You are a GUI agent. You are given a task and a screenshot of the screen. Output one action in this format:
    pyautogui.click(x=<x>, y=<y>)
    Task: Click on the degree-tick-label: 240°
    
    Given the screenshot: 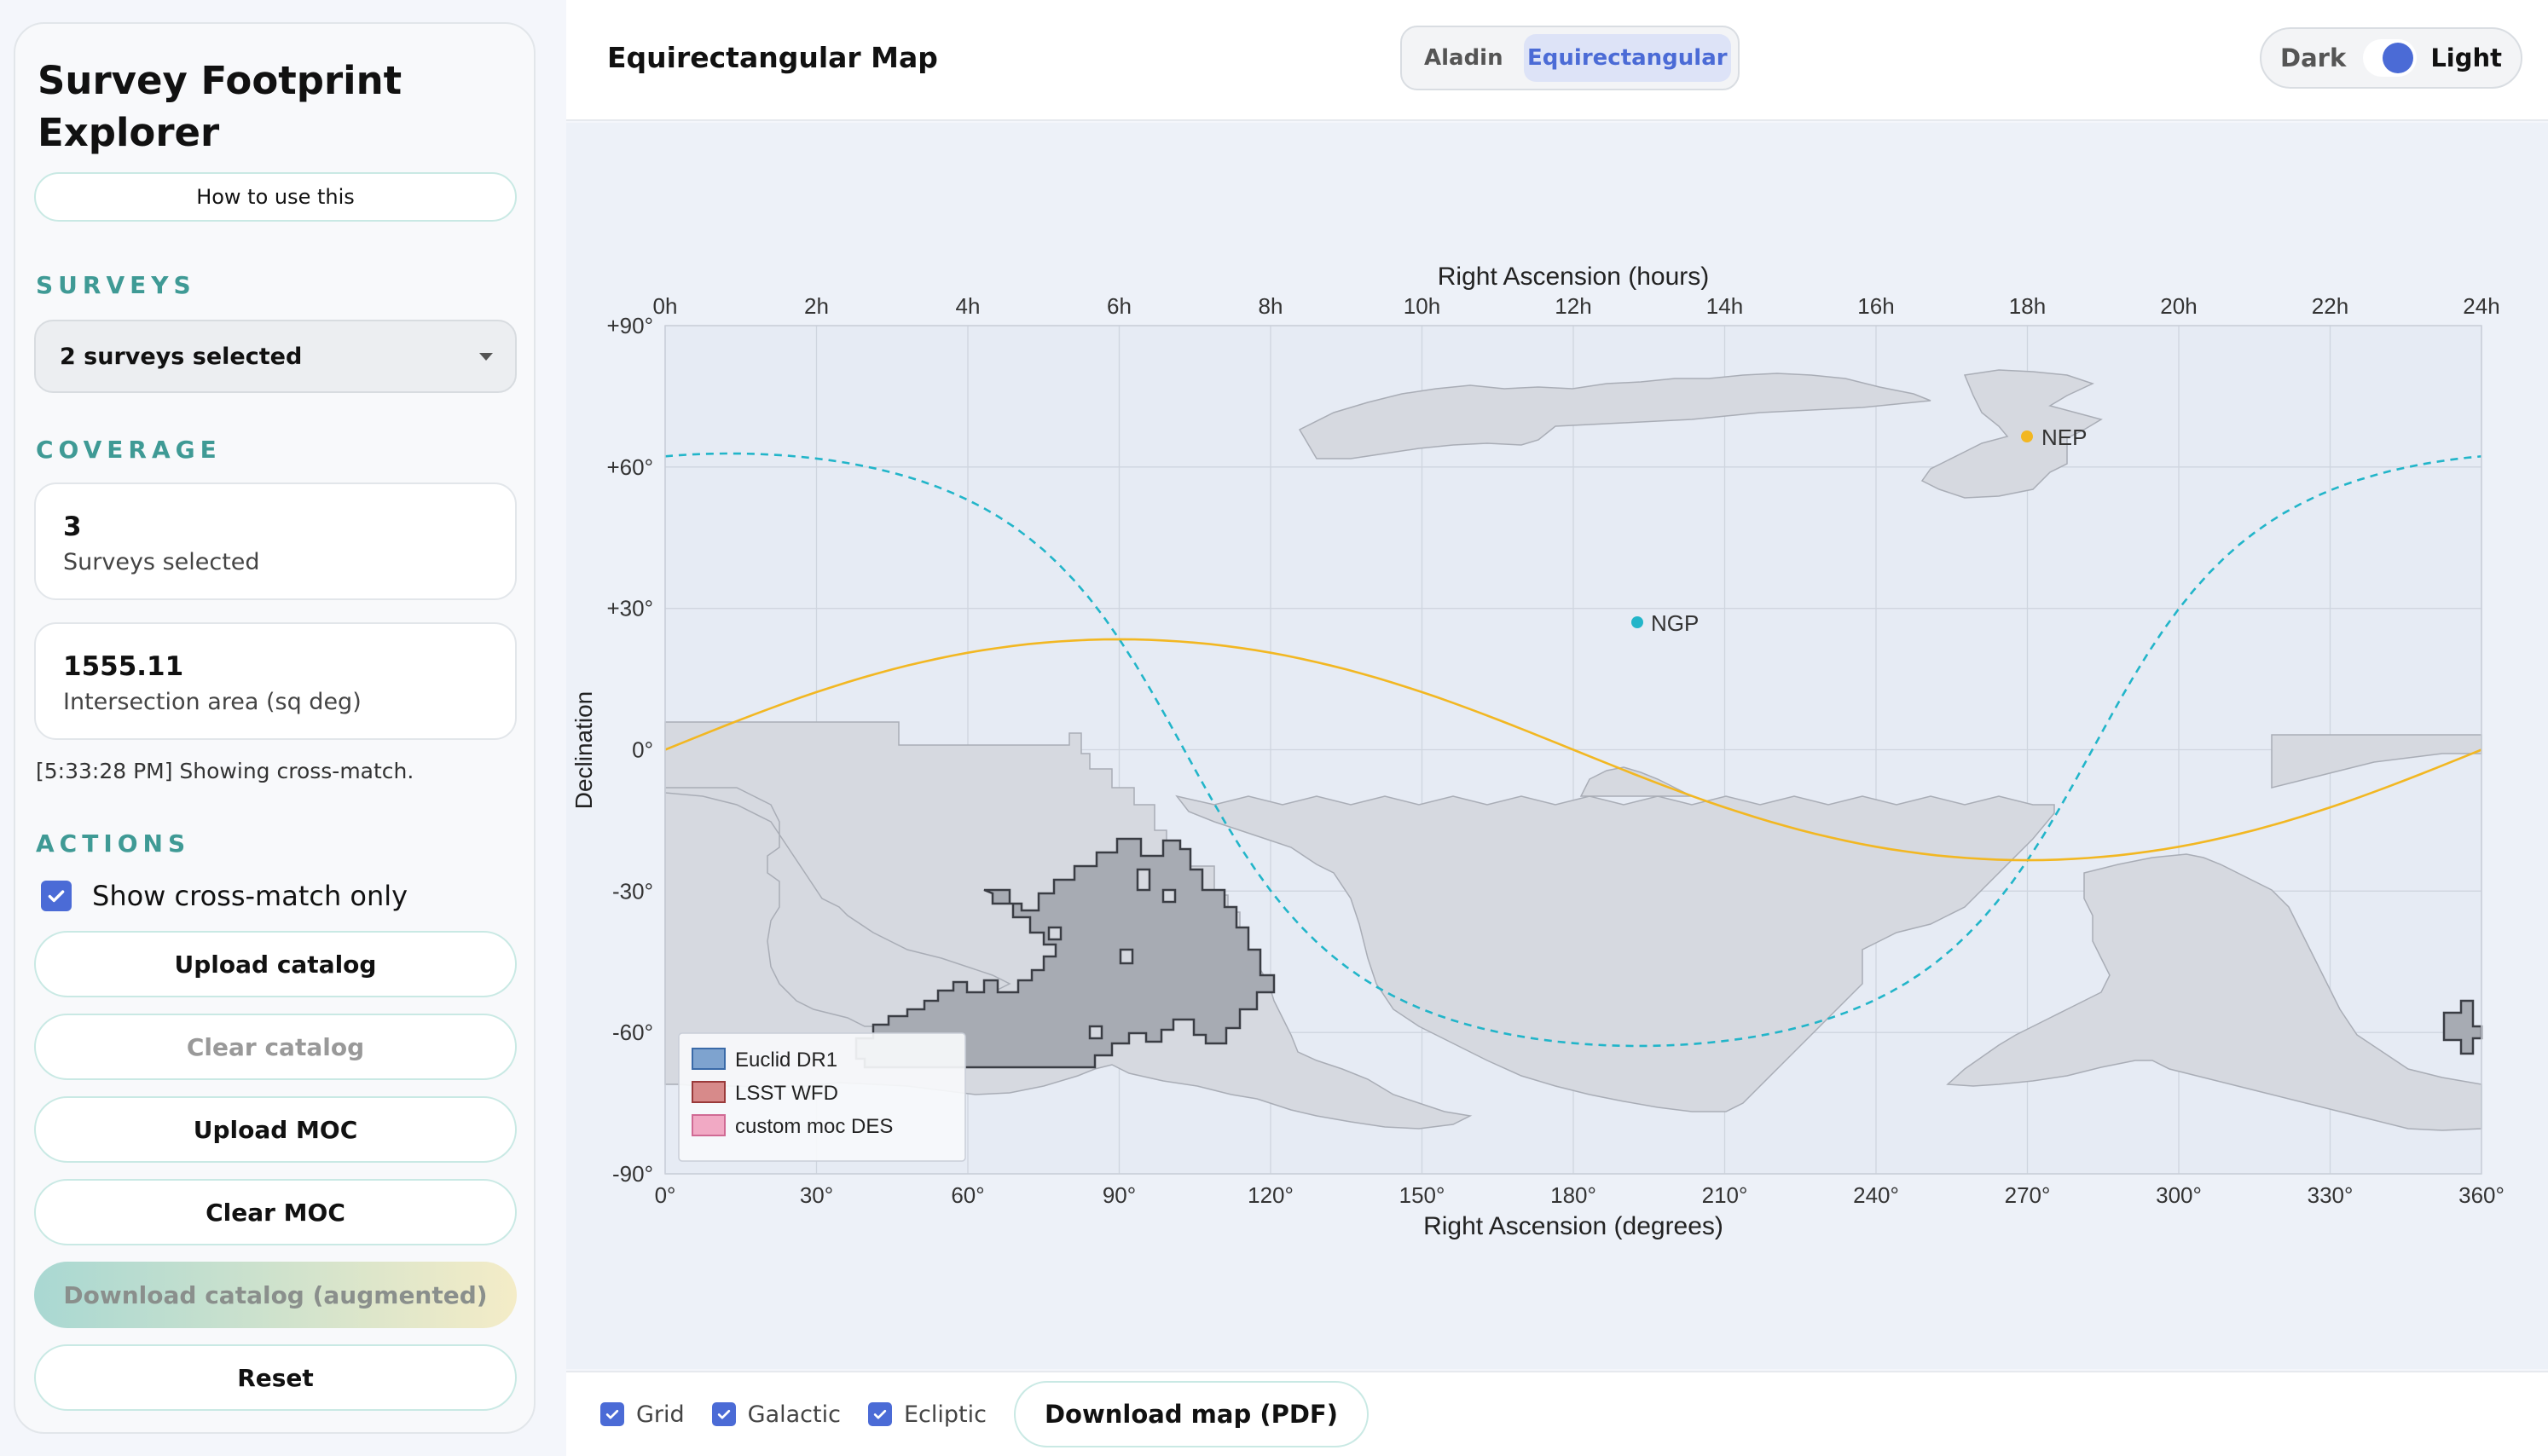 What is the action you would take?
    pyautogui.click(x=1876, y=1195)
    